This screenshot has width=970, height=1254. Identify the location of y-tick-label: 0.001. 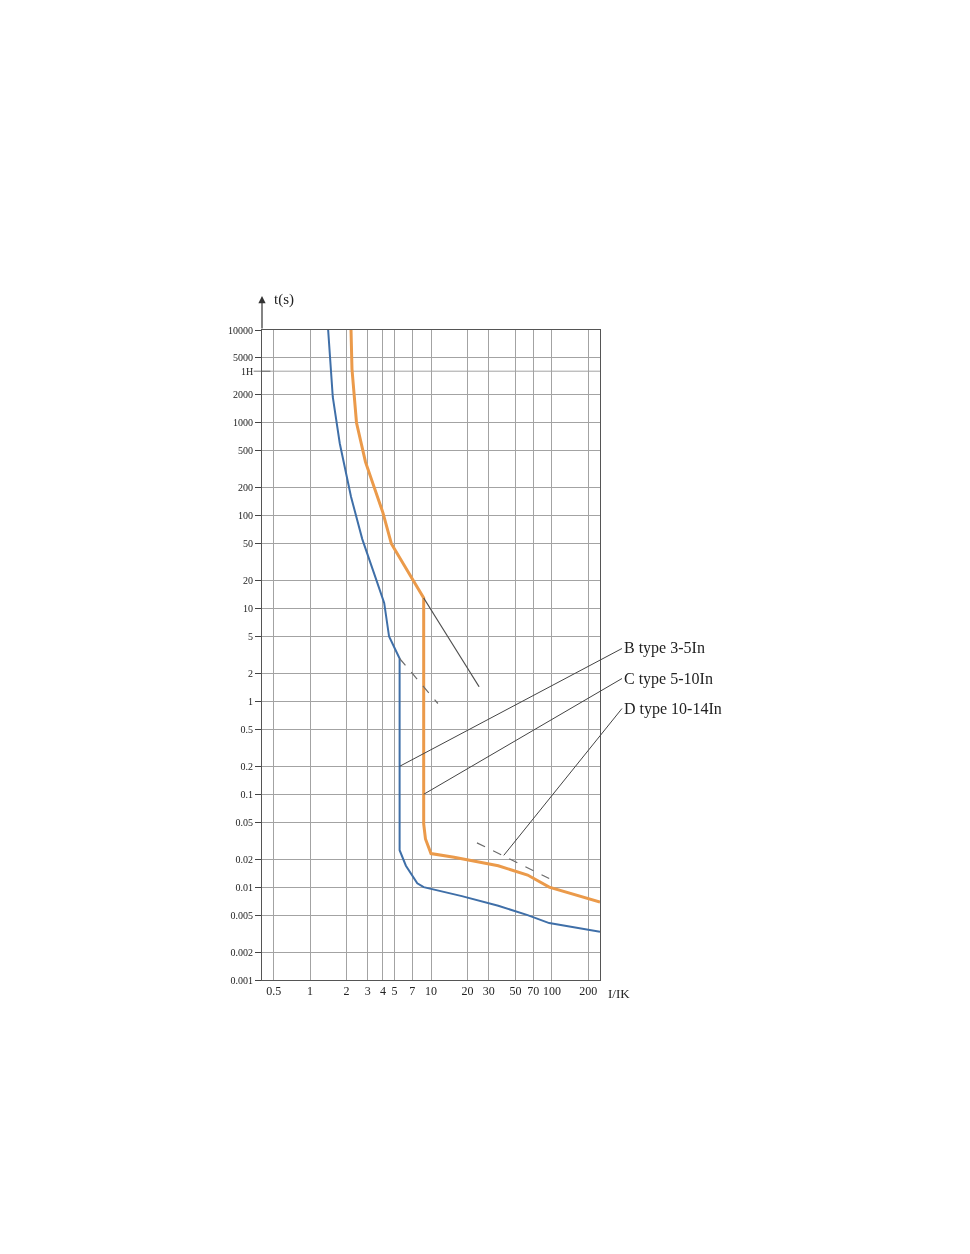
(241, 980).